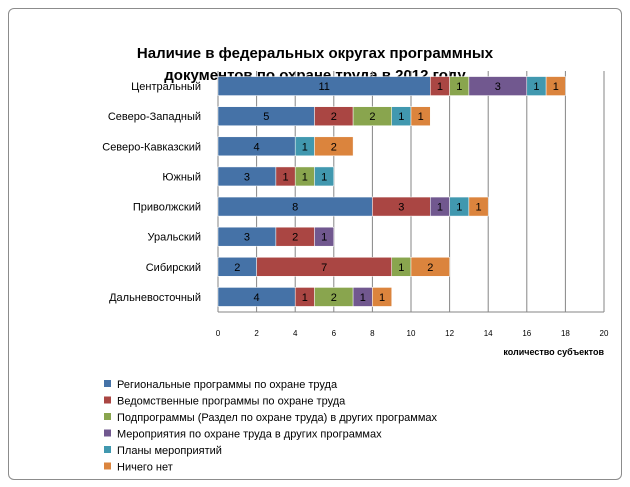  What do you see at coordinates (218, 333) in the screenshot?
I see `x-tick-label: 0` at bounding box center [218, 333].